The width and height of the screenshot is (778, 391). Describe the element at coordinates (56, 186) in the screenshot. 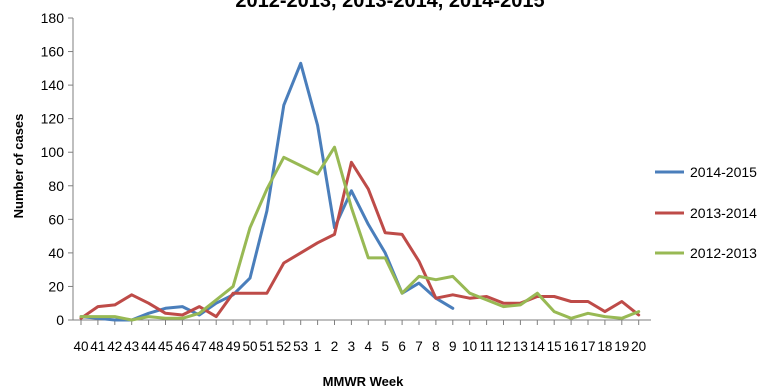

I see `y-tick-label: 80` at that location.